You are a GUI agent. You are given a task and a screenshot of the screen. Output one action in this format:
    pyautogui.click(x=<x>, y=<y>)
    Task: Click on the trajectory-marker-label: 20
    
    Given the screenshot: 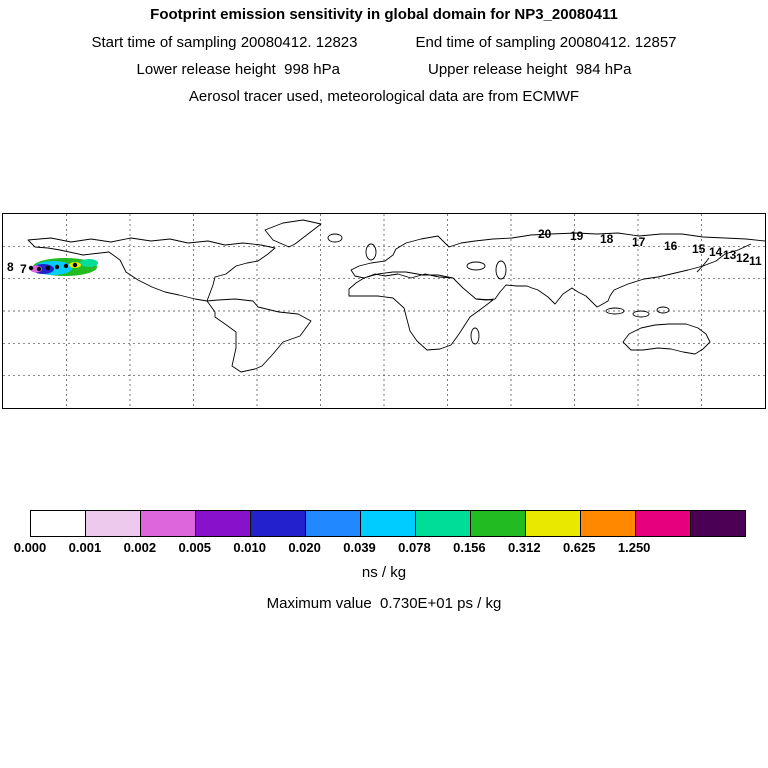 What is the action you would take?
    pyautogui.click(x=545, y=234)
    